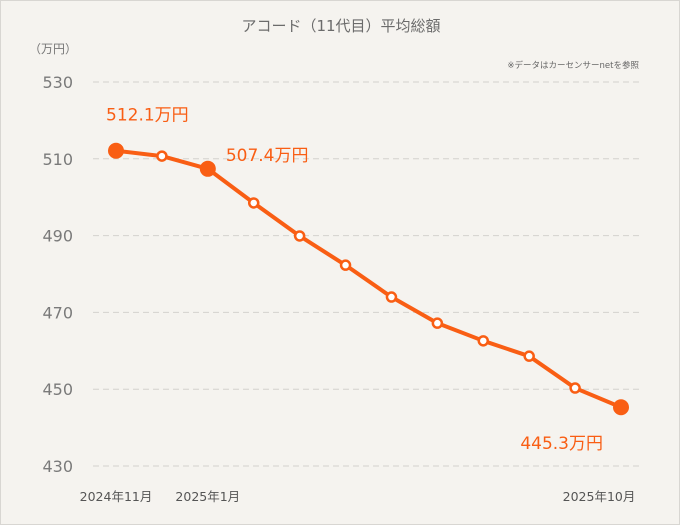  Describe the element at coordinates (57, 466) in the screenshot. I see `y-tick-label: 430` at that location.